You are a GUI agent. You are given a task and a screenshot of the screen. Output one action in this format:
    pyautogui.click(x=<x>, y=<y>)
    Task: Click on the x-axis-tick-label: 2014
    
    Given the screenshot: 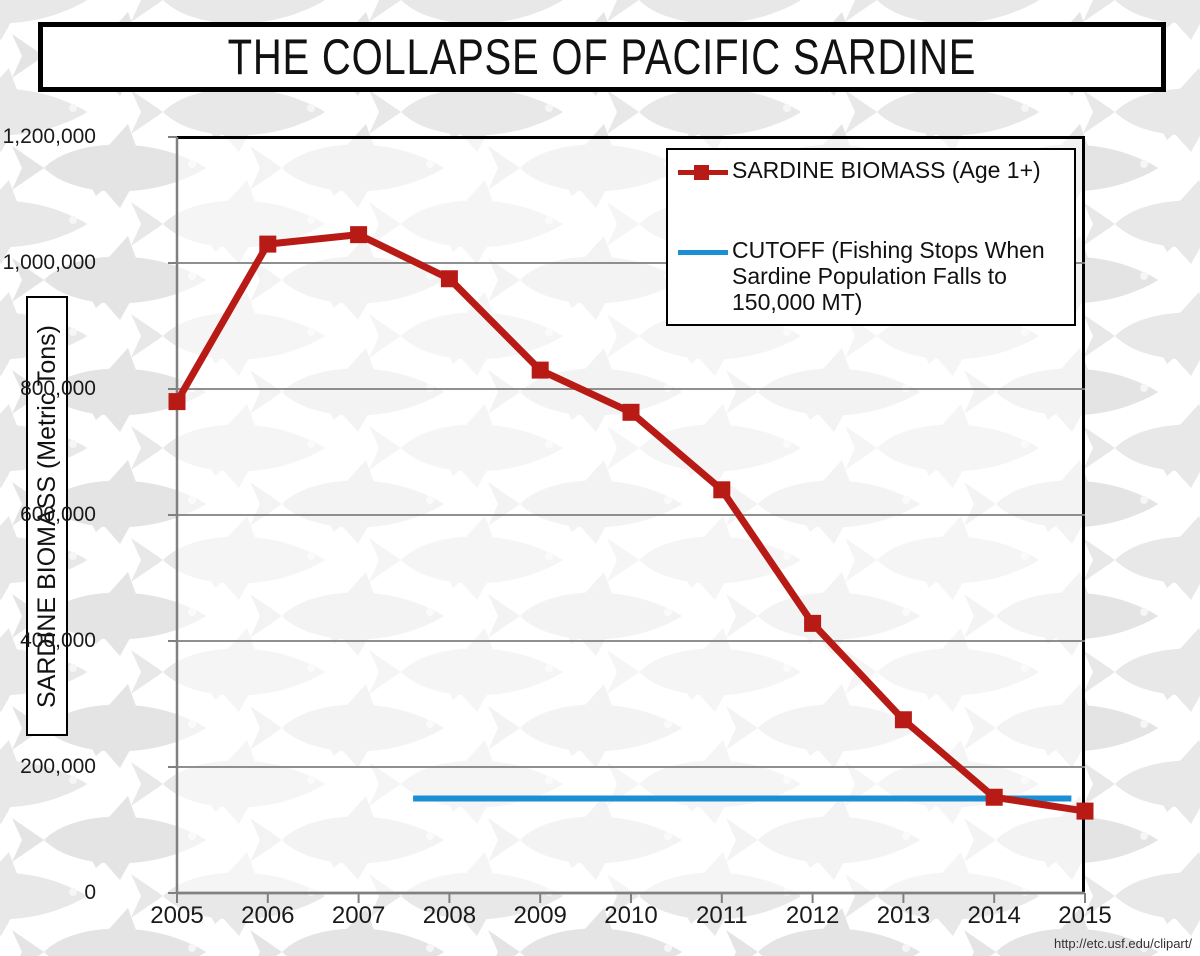 What is the action you would take?
    pyautogui.click(x=994, y=915)
    